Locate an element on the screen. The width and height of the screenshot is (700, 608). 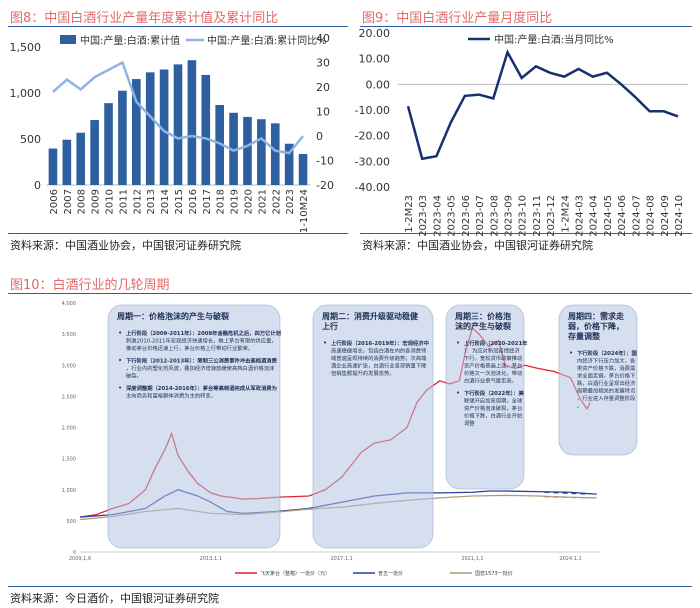
fig8-title-rule is located at coordinates (178, 26).